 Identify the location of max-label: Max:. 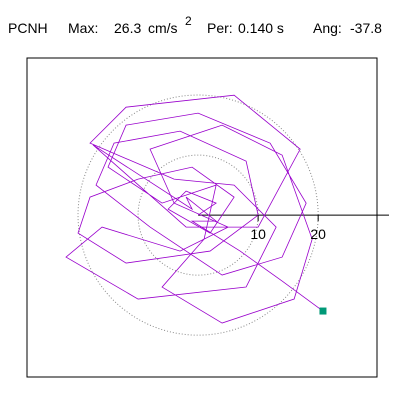
(83, 28).